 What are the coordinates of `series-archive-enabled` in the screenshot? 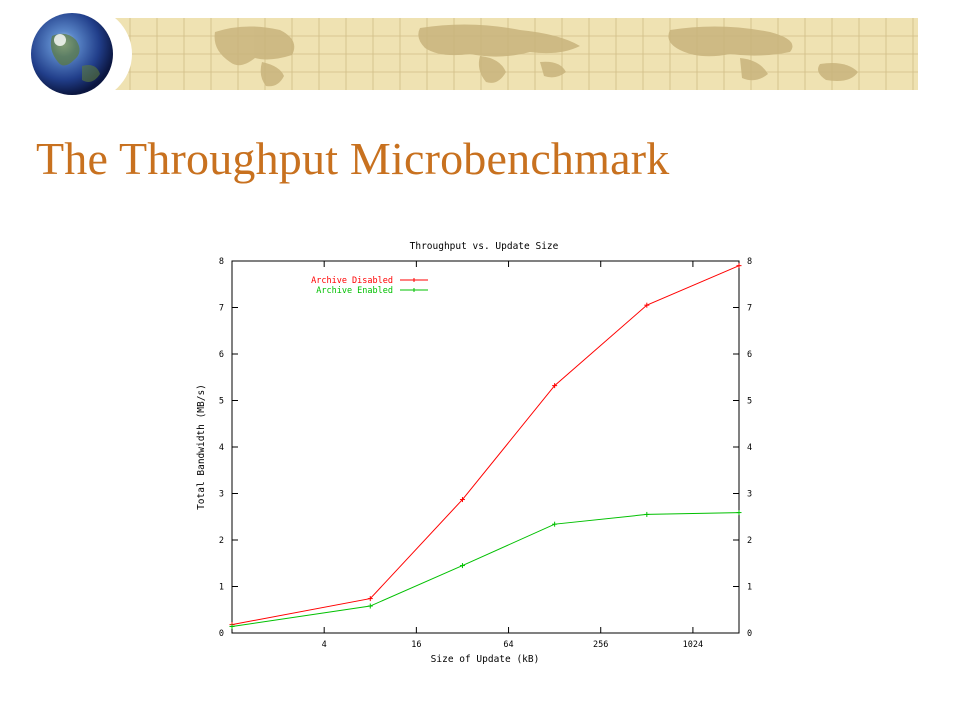 It's located at (485, 569).